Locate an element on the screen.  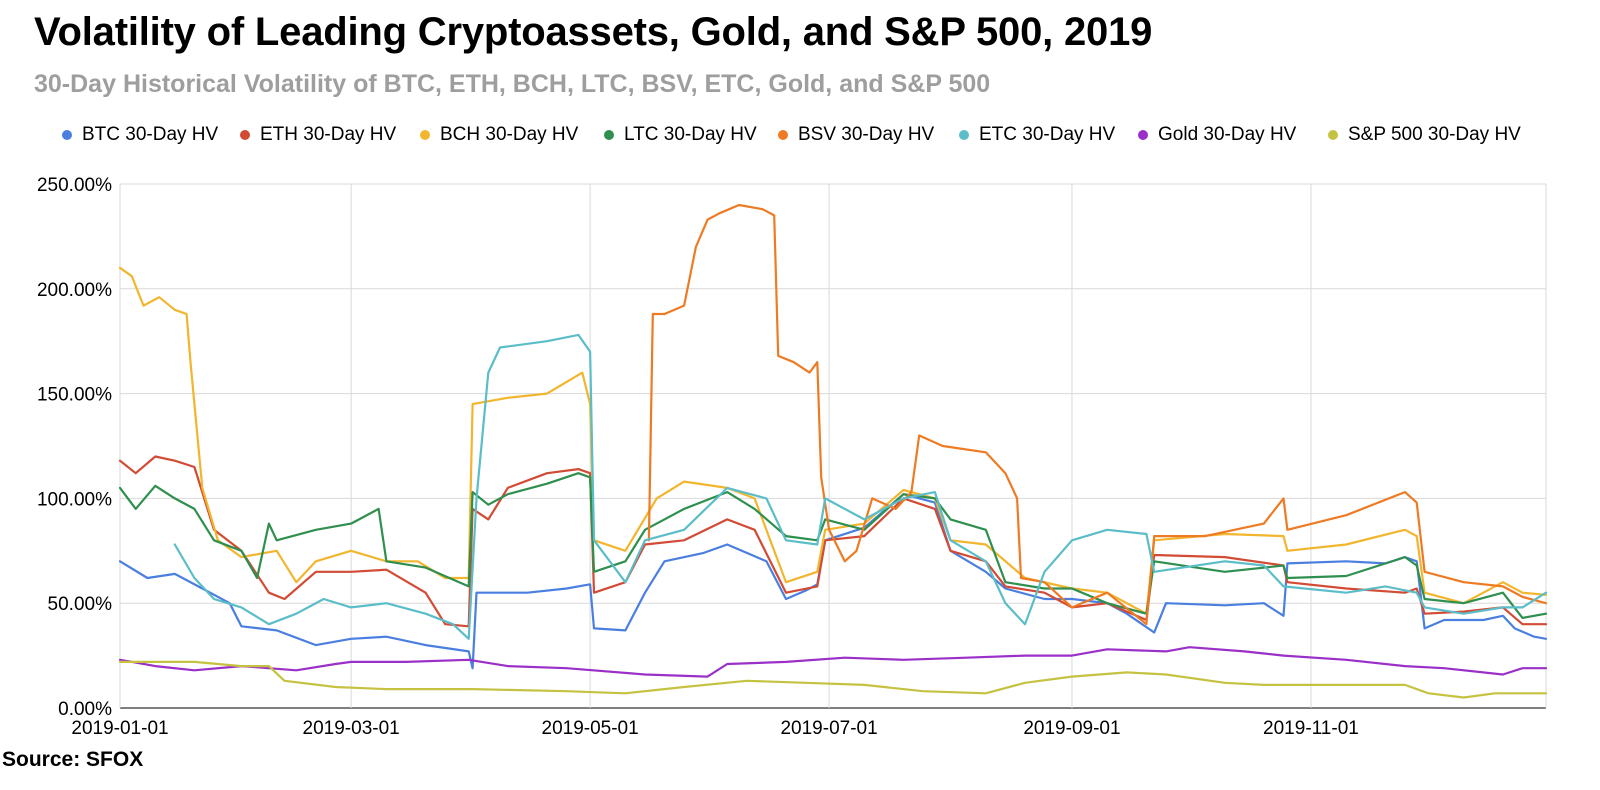
y-tick-label: 250.00% is located at coordinates (74, 185).